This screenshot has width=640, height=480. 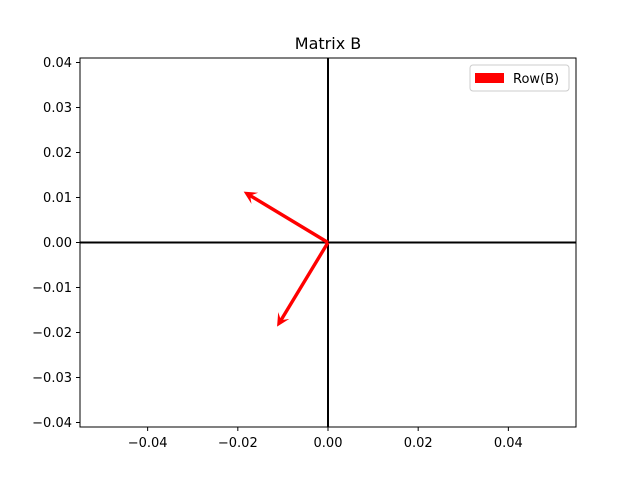 What do you see at coordinates (57, 153) in the screenshot?
I see `y-tick-label: 0.02` at bounding box center [57, 153].